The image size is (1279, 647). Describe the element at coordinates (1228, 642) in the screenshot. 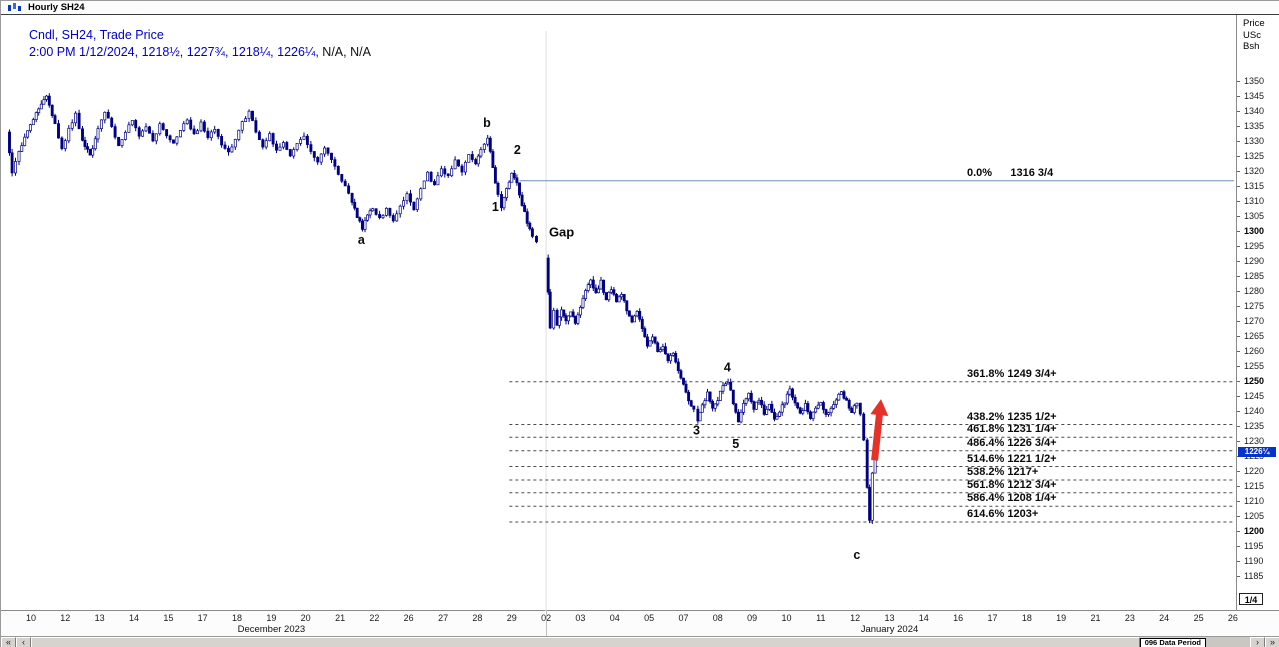

I see `scrollbar-track-right` at that location.